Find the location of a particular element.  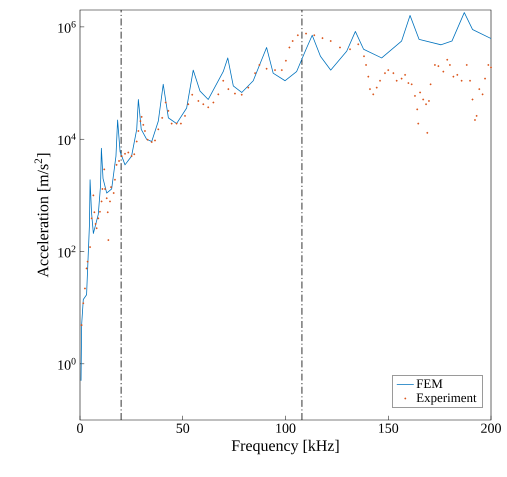

x-tick-label: 50 is located at coordinates (183, 428).